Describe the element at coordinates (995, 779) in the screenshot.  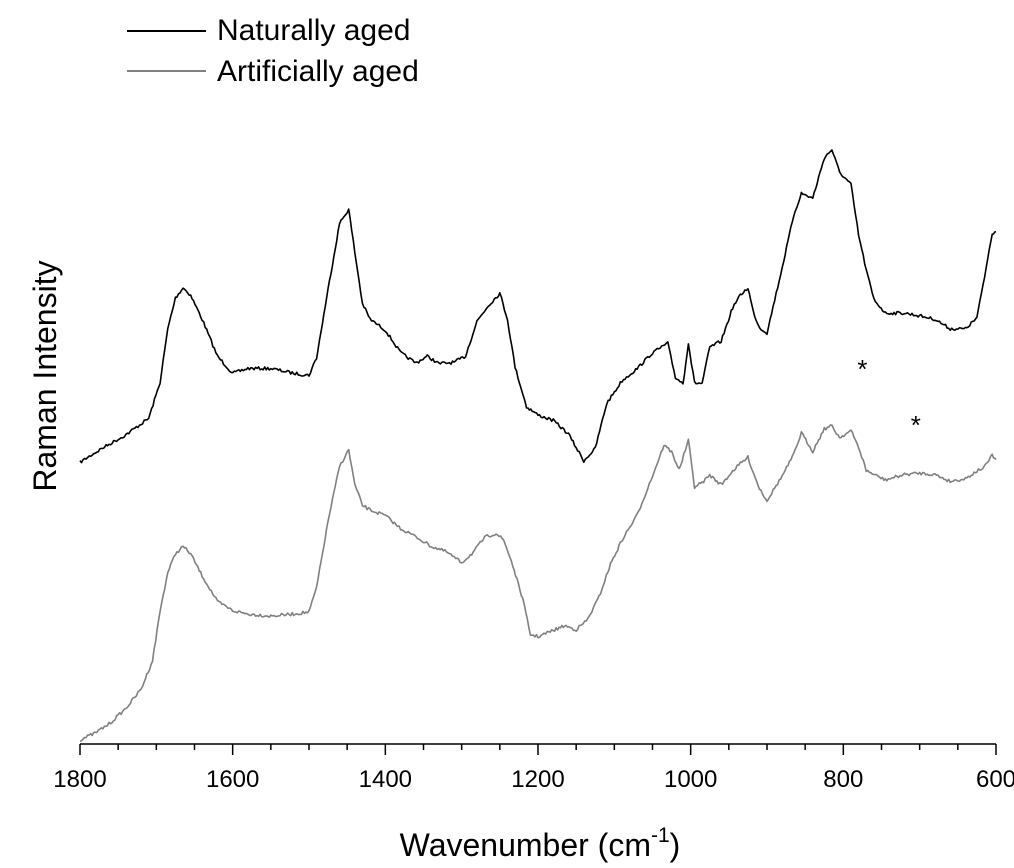
I see `x-tick-label: 600` at that location.